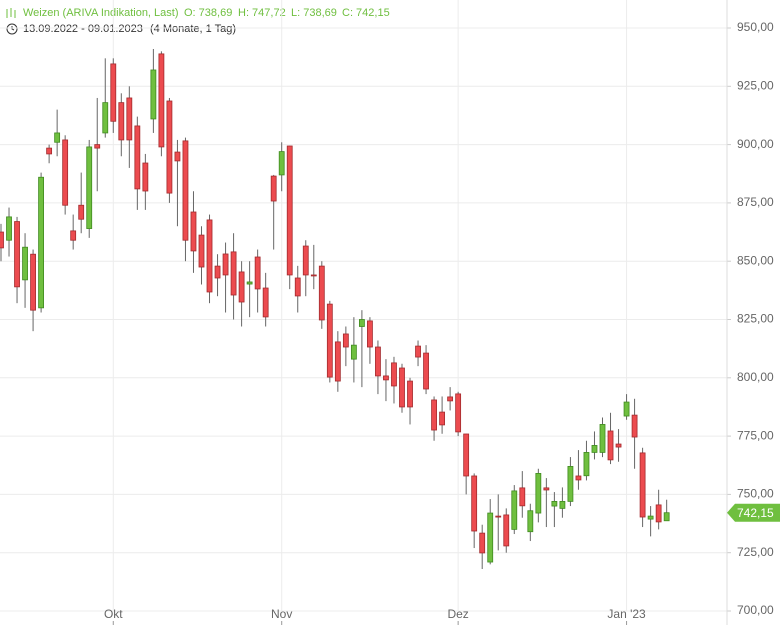  What do you see at coordinates (11, 13) in the screenshot?
I see `chart-icon` at bounding box center [11, 13].